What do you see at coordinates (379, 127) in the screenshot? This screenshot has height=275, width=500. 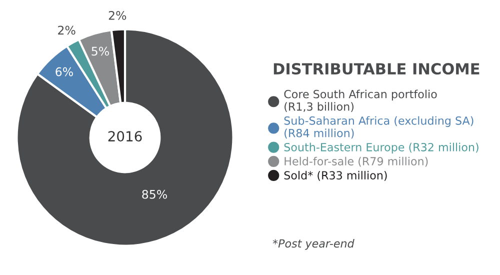 I see `legend-label: Sub-Saharan Africa (excluding SA) (R84 million)` at bounding box center [379, 127].